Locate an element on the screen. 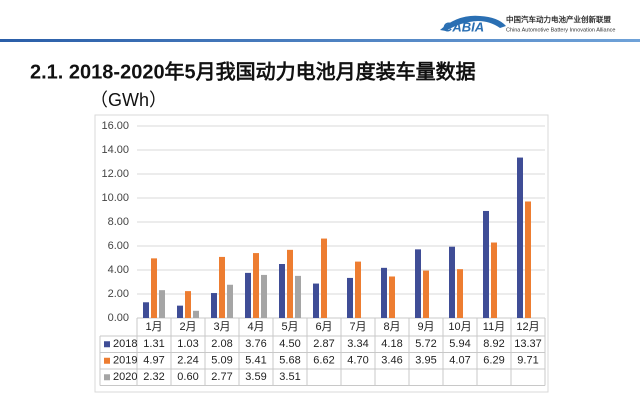 The height and width of the screenshot is (403, 640). y-tick-label: 14.00 is located at coordinates (115, 150).